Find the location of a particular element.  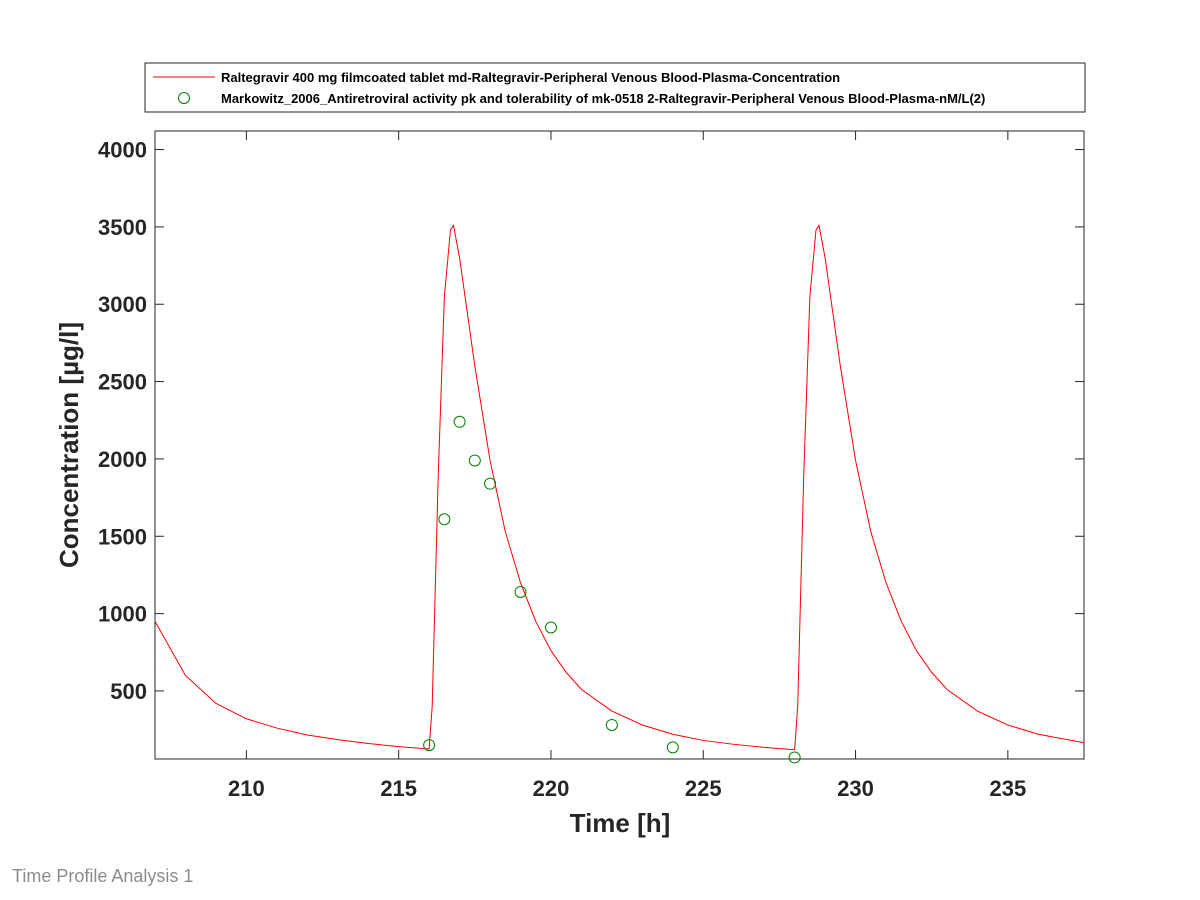

y-tick-label: 2000 is located at coordinates (122, 459).